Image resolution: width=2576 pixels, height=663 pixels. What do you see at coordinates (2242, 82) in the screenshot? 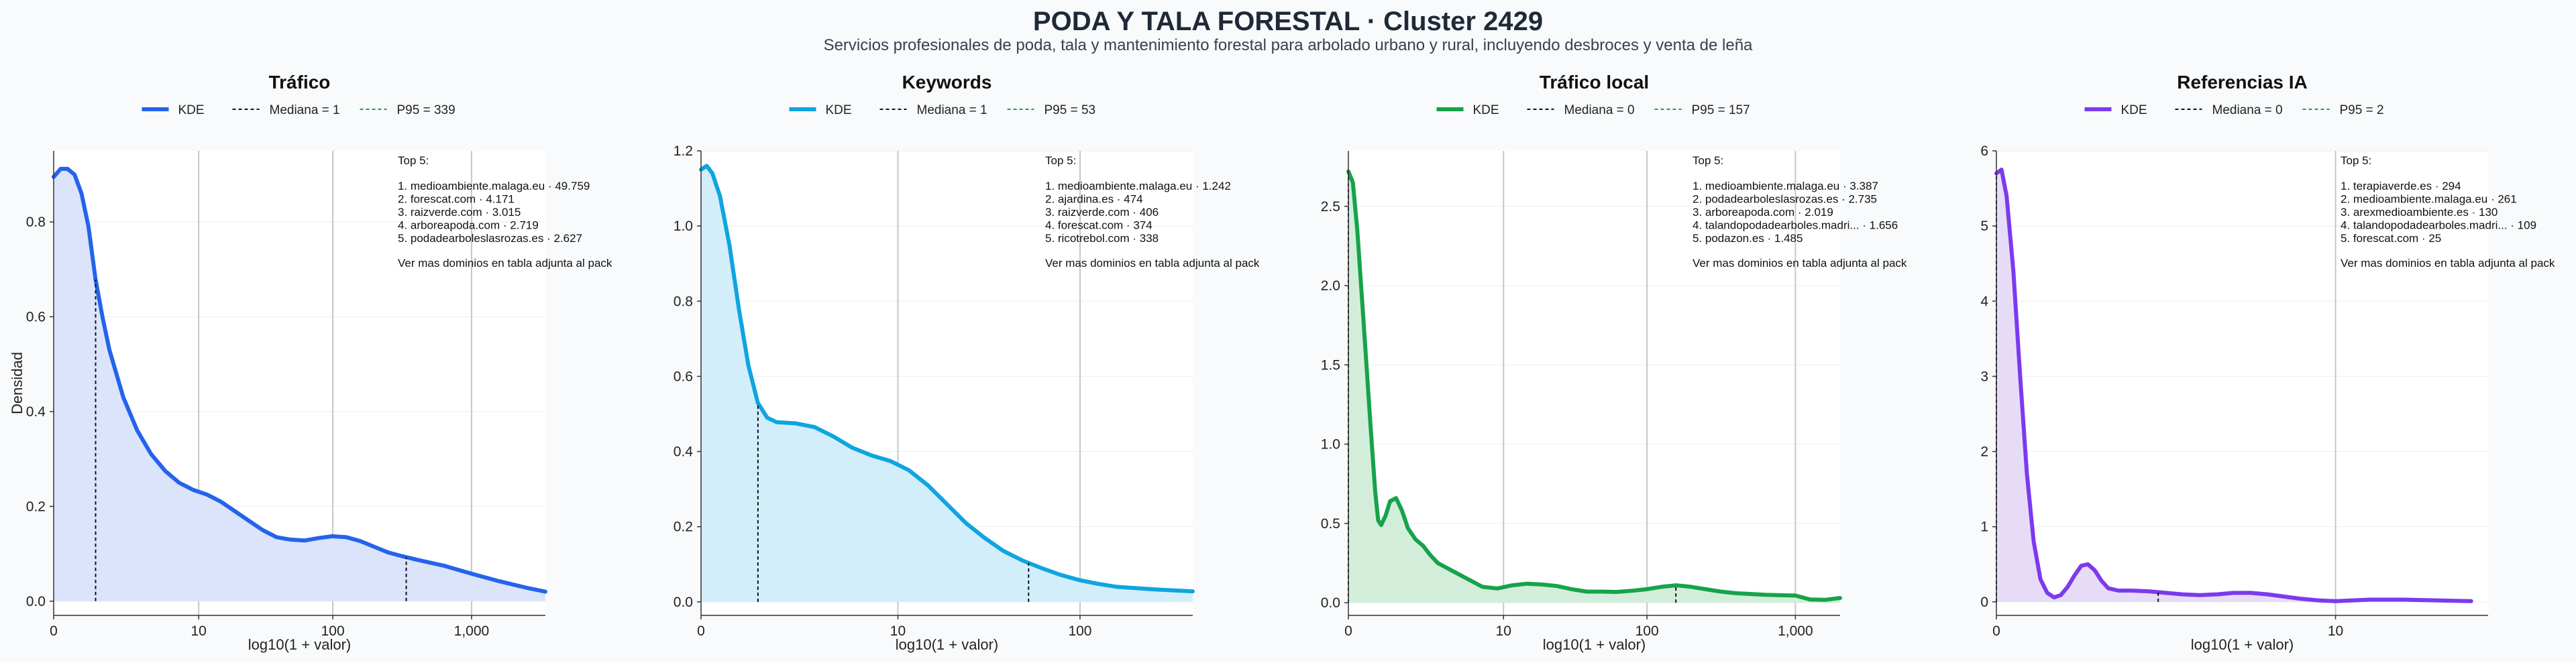
I see `chart-title: Referencias IA` at bounding box center [2242, 82].